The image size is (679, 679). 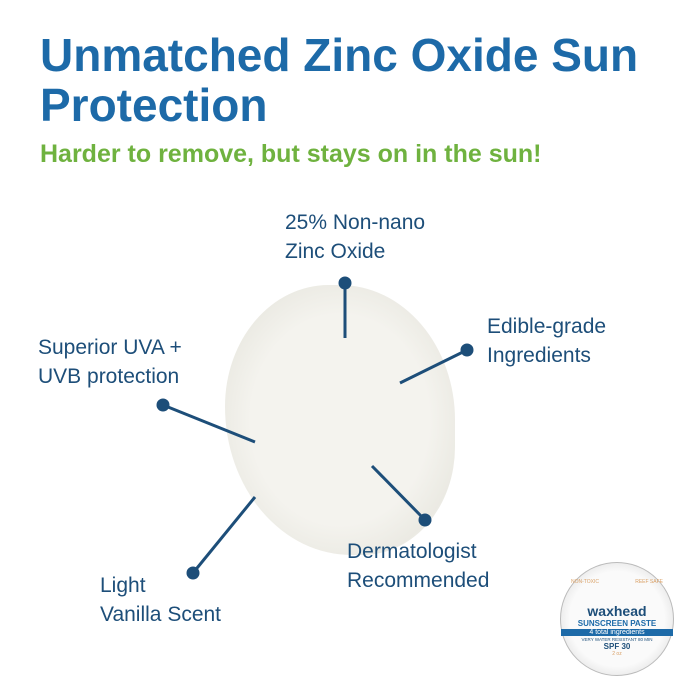 I want to click on headline: Unmatched Zinc Oxide Sun Protection, so click(x=339, y=80).